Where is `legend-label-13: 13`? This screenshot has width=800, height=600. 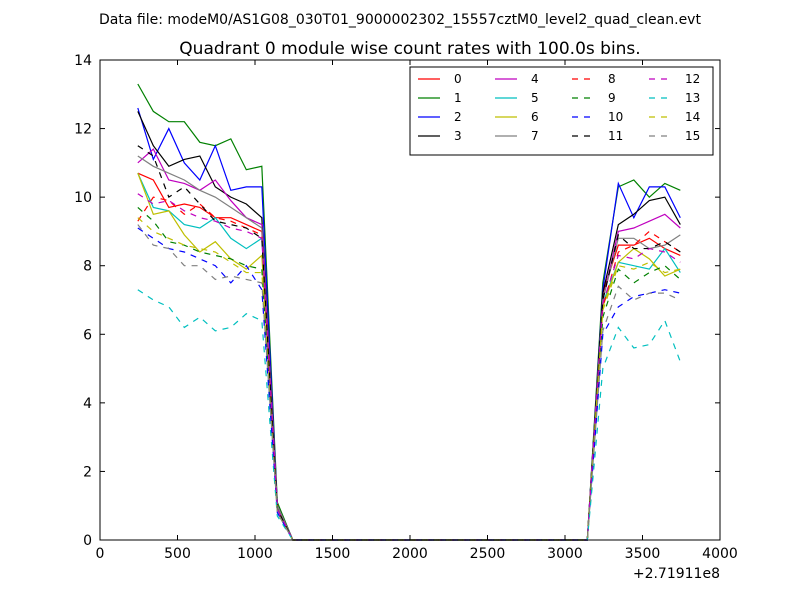
legend-label-13: 13 is located at coordinates (692, 98).